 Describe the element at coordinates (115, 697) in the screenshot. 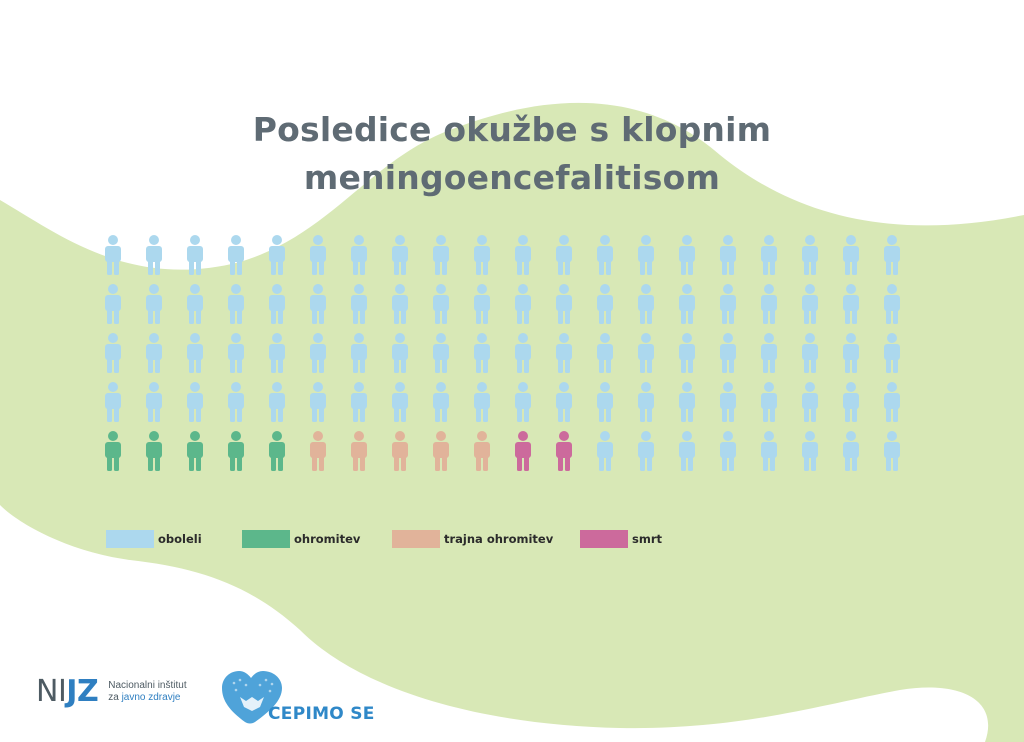

I see `nijz-logo-line-2-prefix: za` at that location.